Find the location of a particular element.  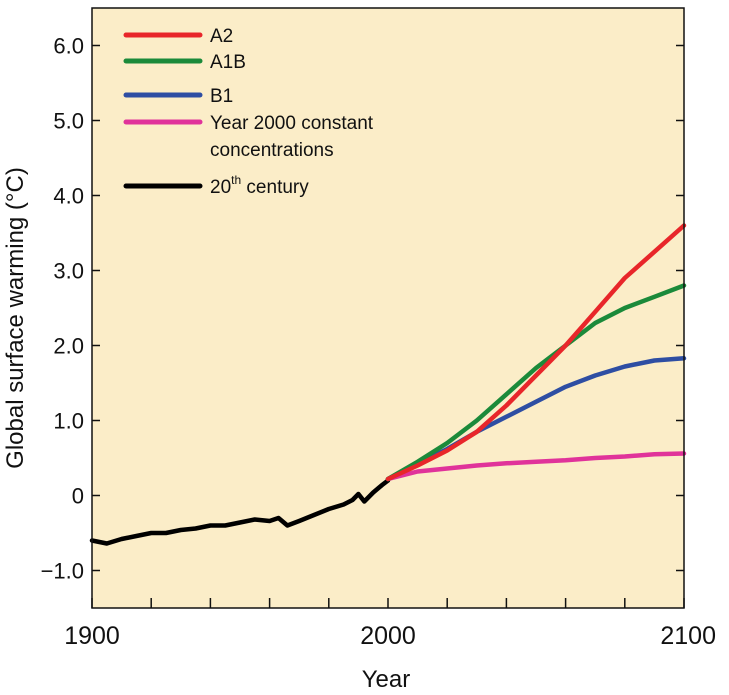

y-tick-label: 3.0 is located at coordinates (68, 271).